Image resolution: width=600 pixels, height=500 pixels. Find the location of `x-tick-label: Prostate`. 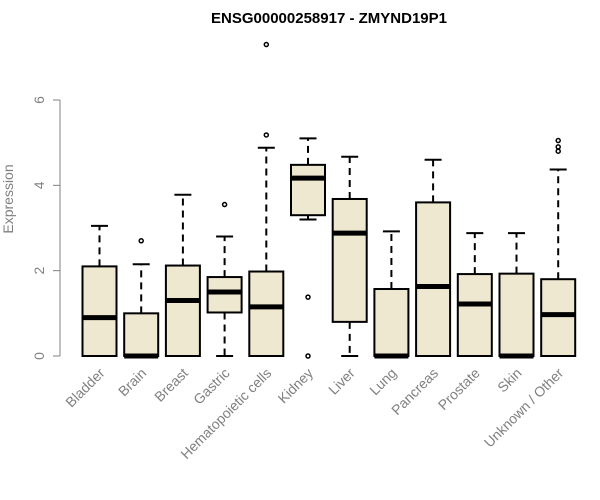

x-tick-label: Prostate is located at coordinates (459, 389).